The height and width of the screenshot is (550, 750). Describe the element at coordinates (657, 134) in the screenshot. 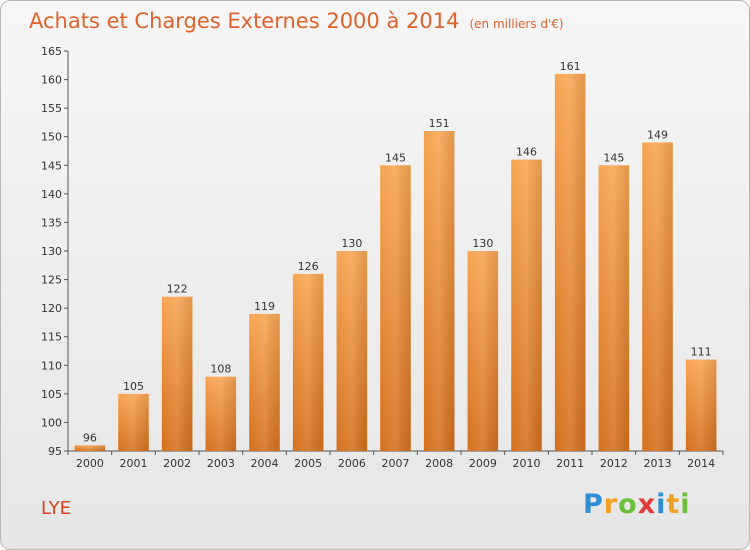

I see `bar-value-label: 149` at that location.